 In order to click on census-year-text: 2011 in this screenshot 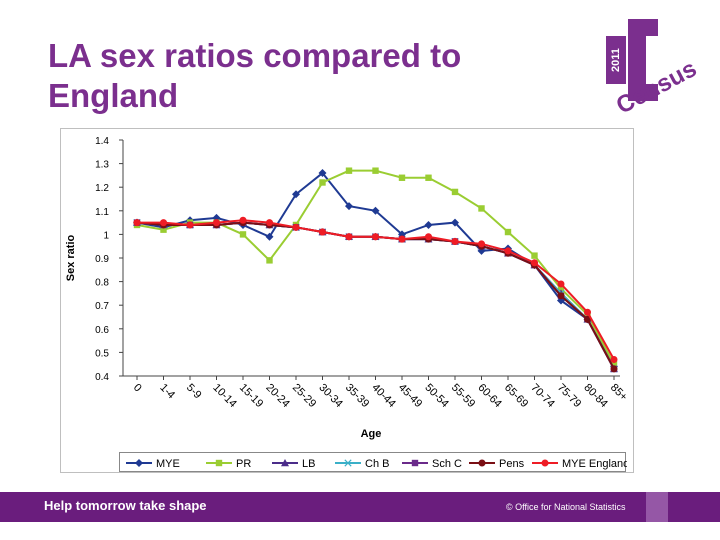, I will do `click(616, 60)`.